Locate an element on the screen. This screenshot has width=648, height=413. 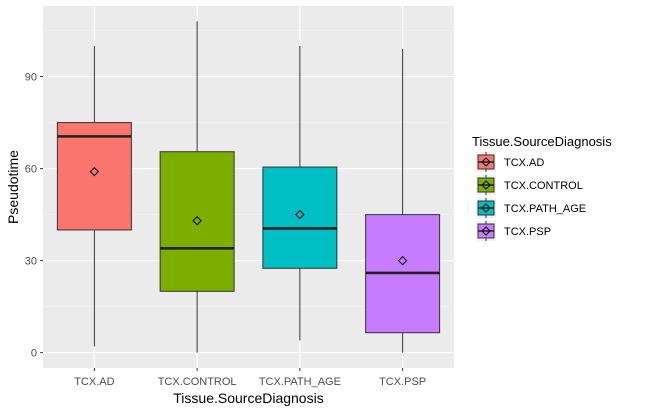
y-tick-label: 90 is located at coordinates (31, 78).